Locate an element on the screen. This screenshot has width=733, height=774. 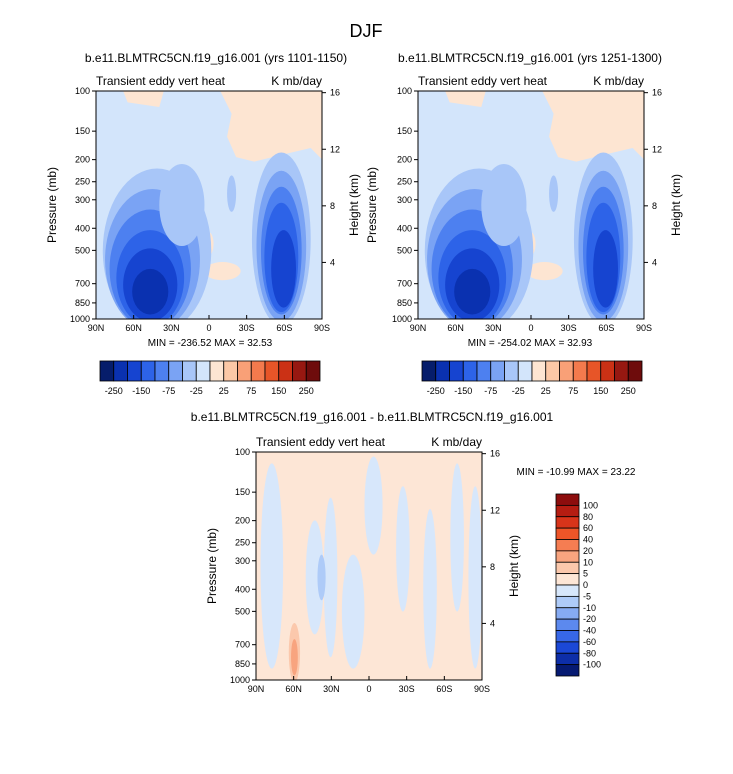
nh-contour-upper is located at coordinates (504, 205).